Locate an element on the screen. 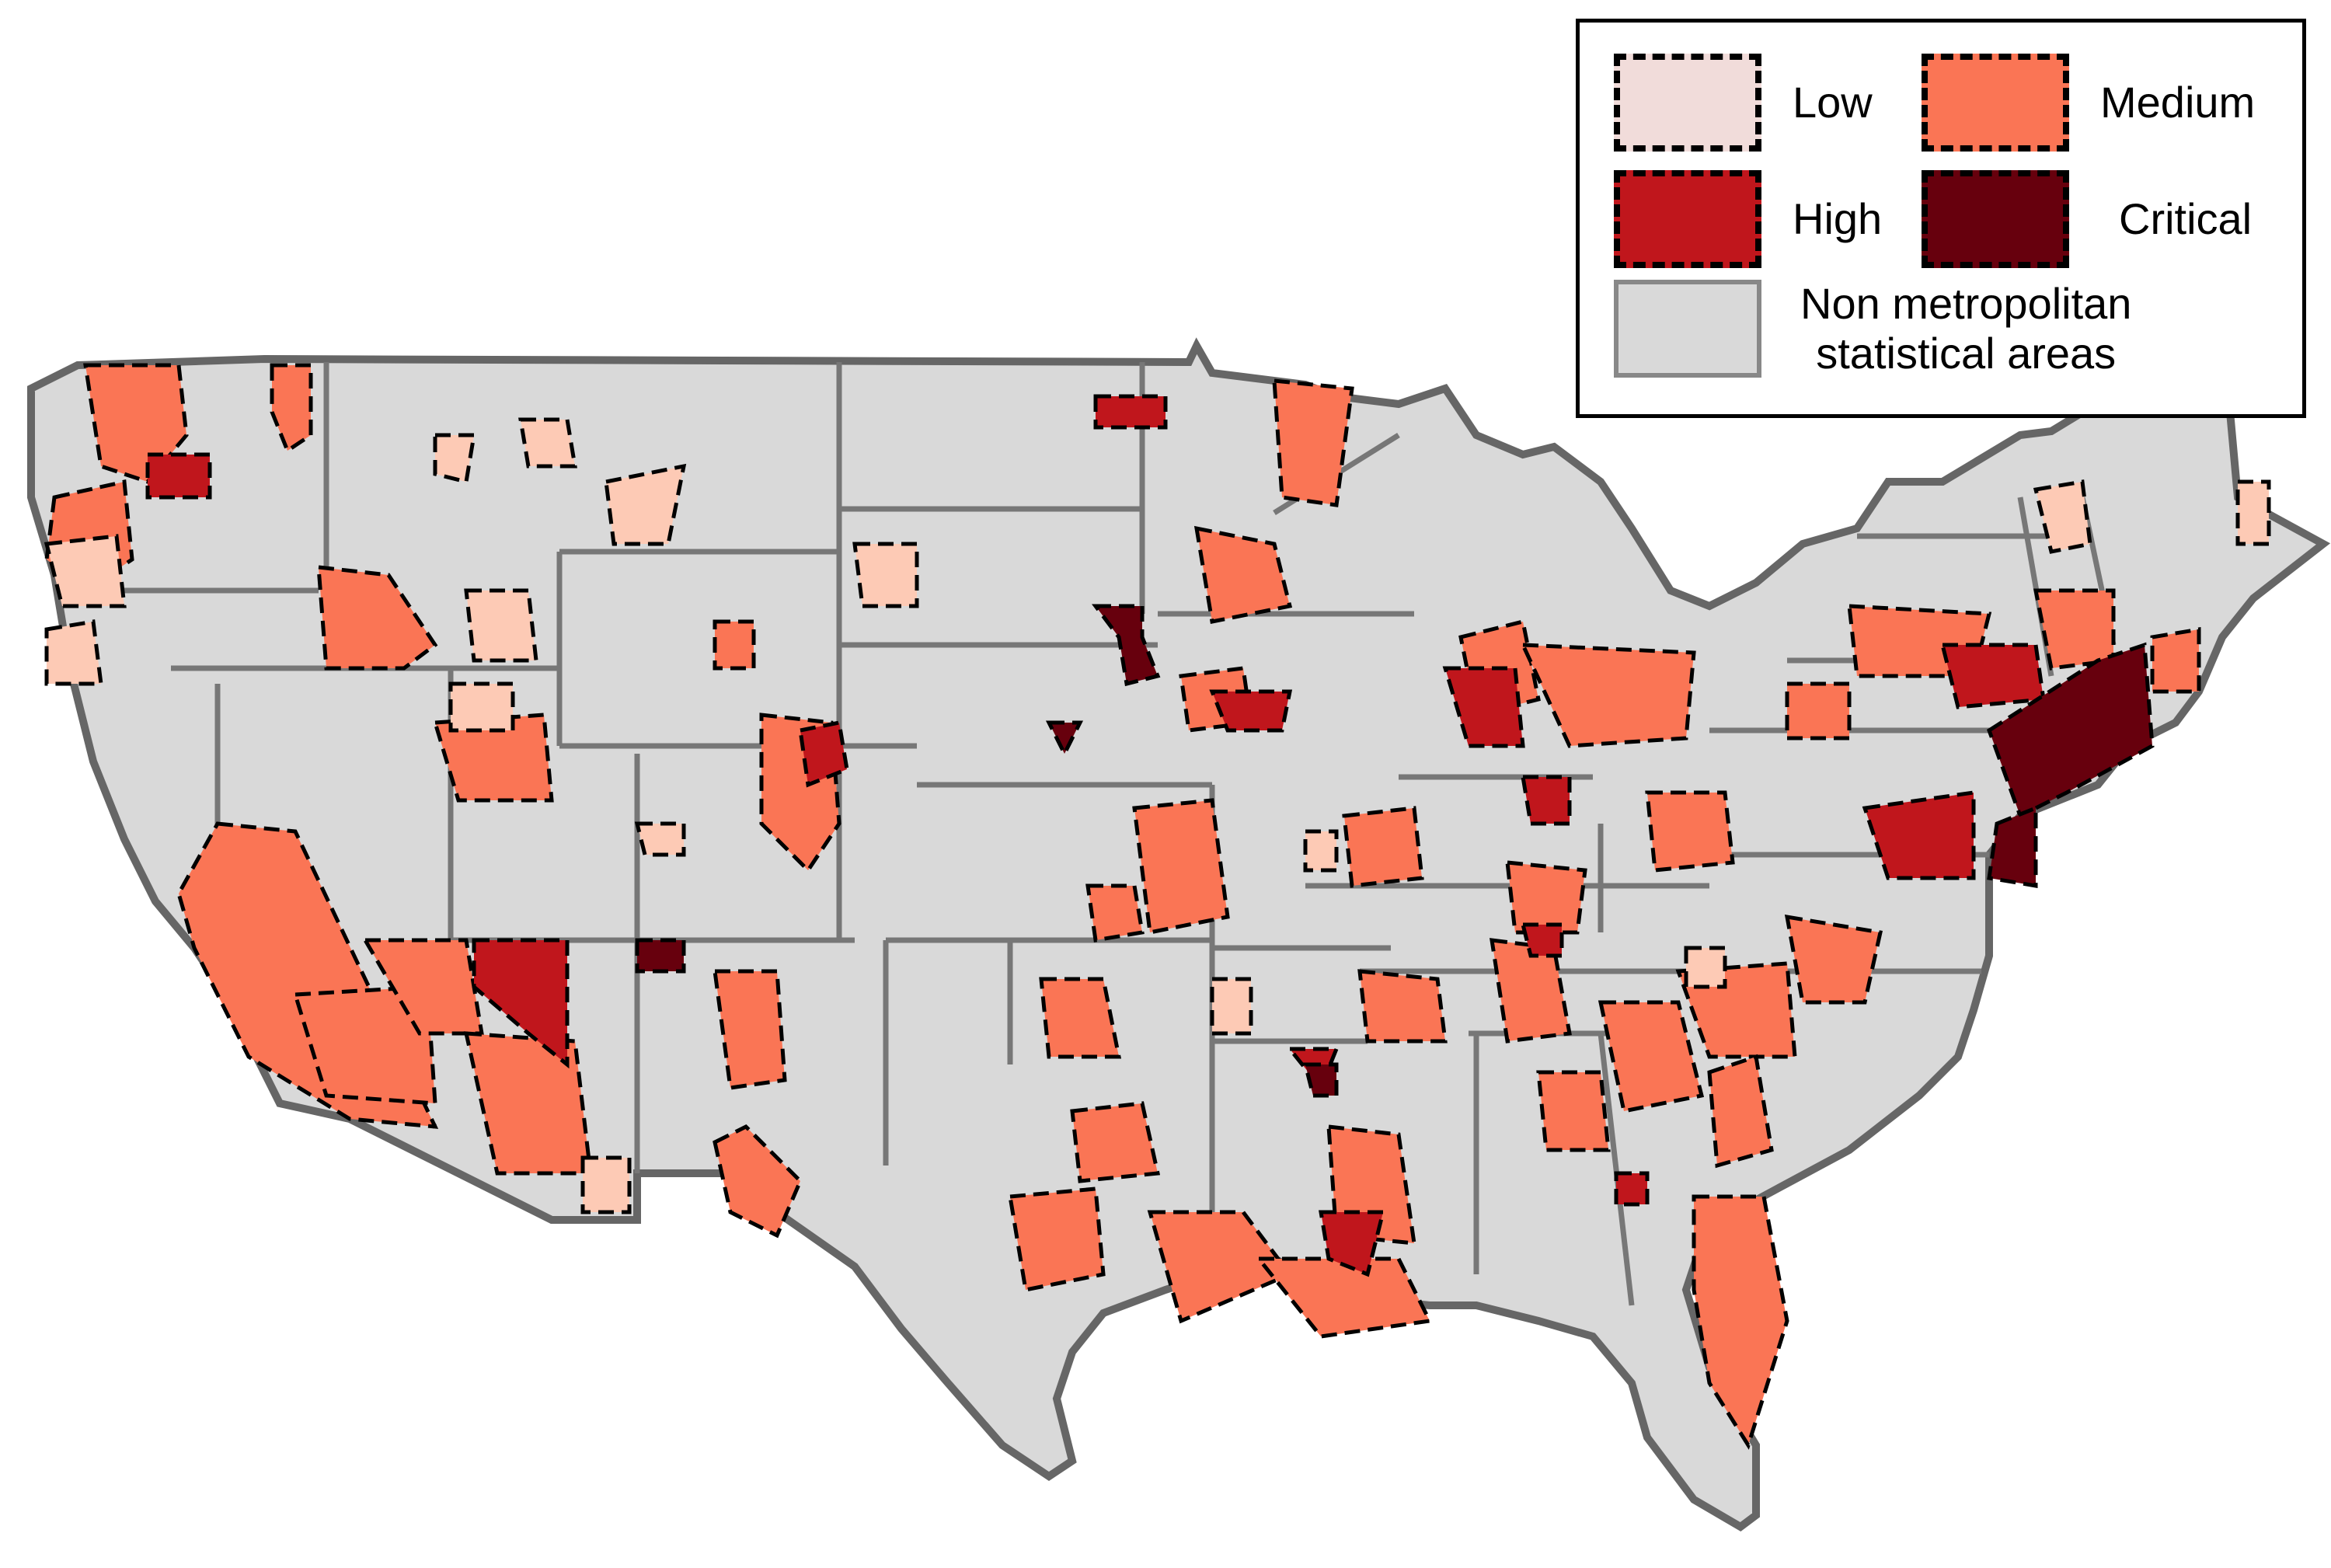 The height and width of the screenshot is (1568, 2331). legend-label-nonmetro-line1: Non metropolitan is located at coordinates (1966, 303).